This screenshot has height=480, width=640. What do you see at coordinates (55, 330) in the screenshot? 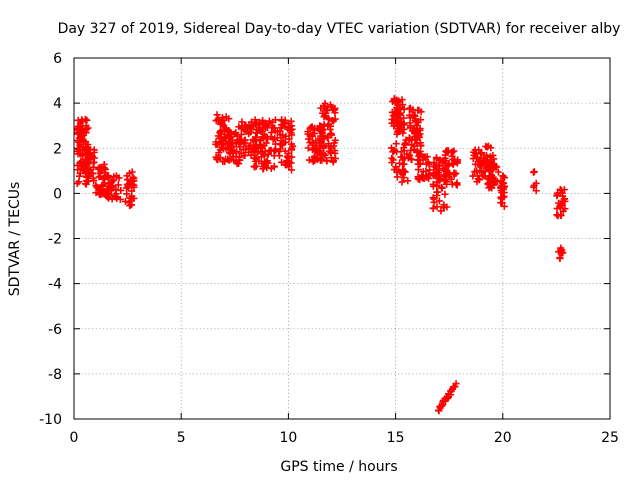
I see `y-tick-label: -6` at bounding box center [55, 330].